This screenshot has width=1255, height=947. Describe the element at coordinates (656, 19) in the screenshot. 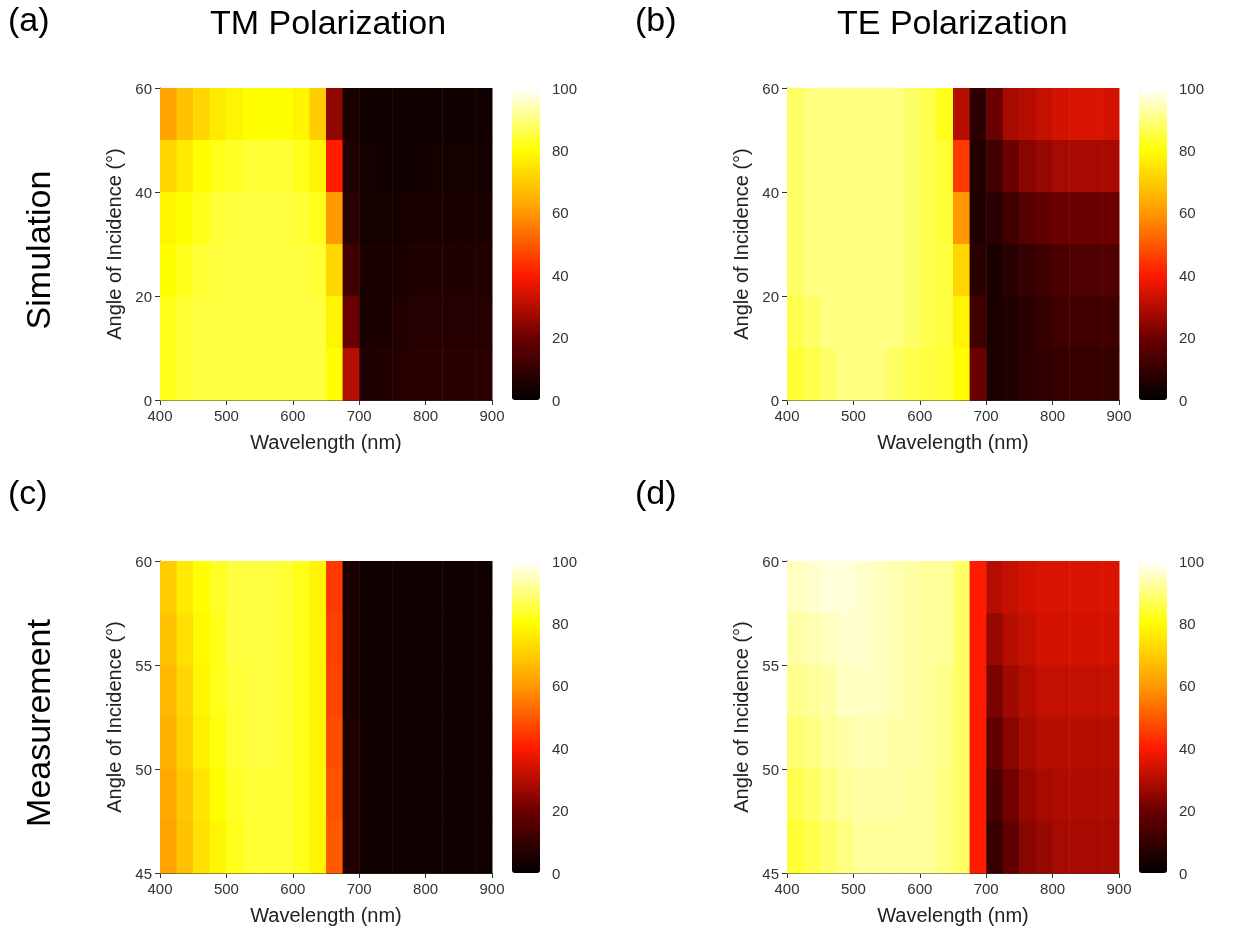

I see `text: (b)` at that location.